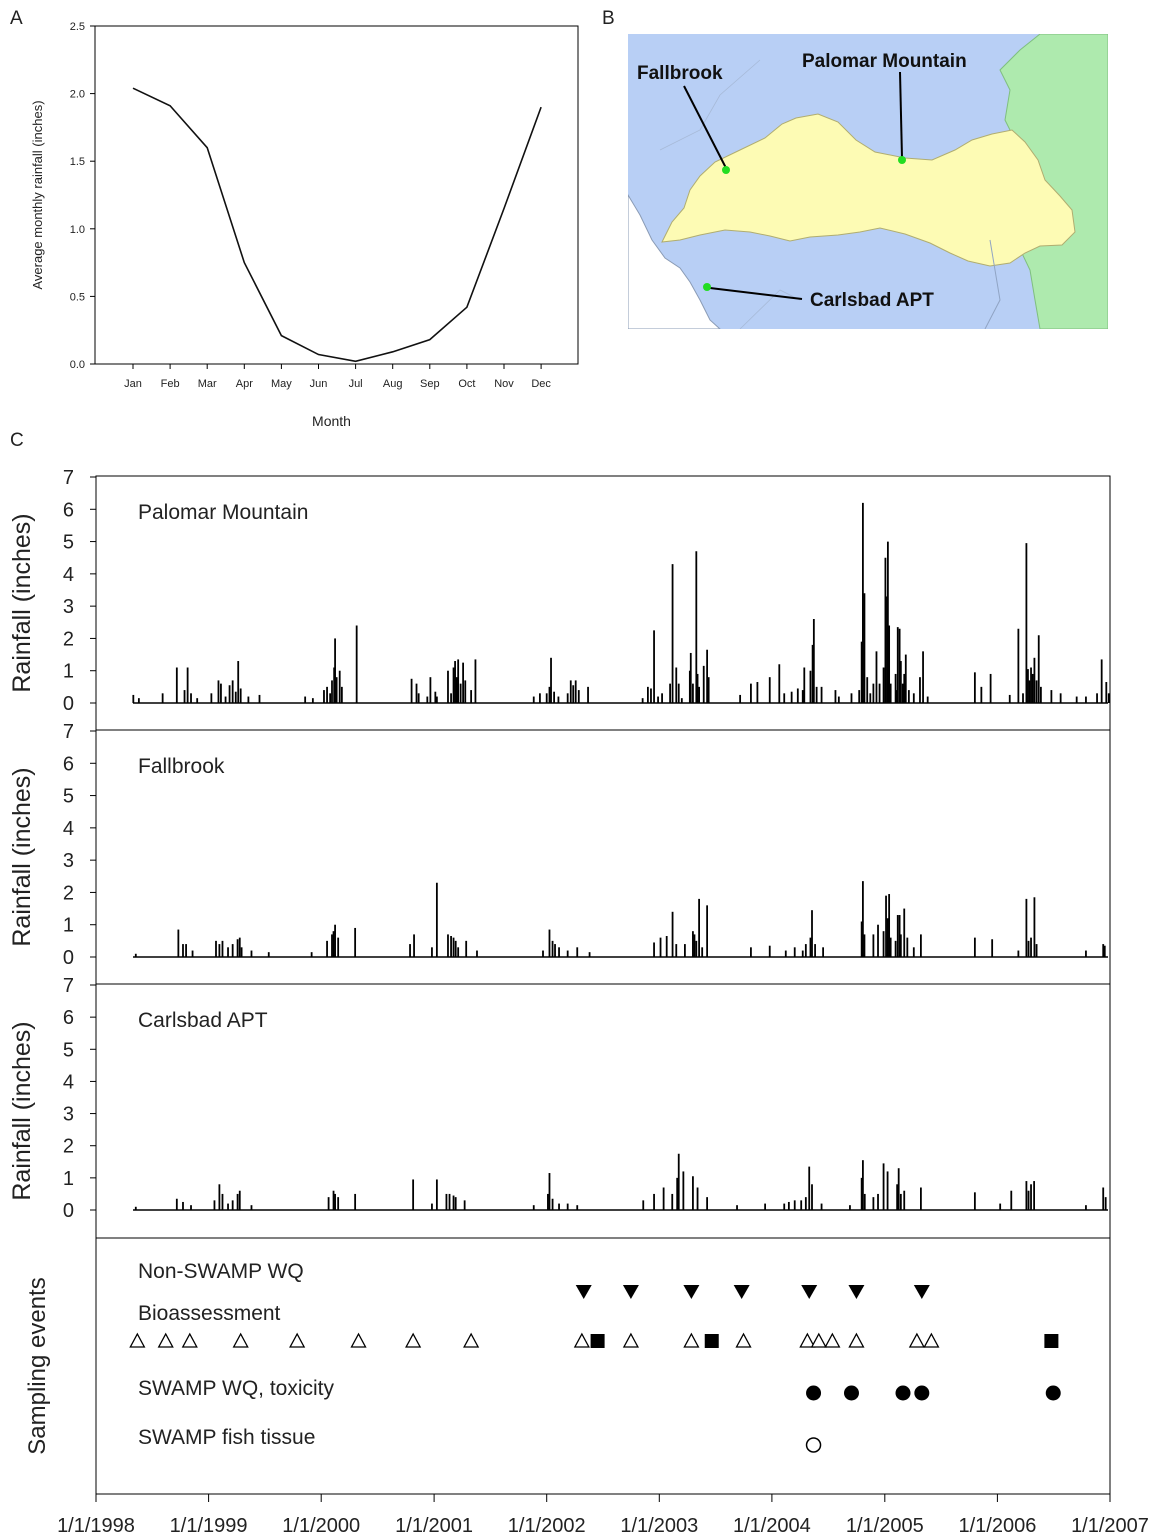  Describe the element at coordinates (321, 1526) in the screenshot. I see `x-tick-label: 1/1/2000` at that location.